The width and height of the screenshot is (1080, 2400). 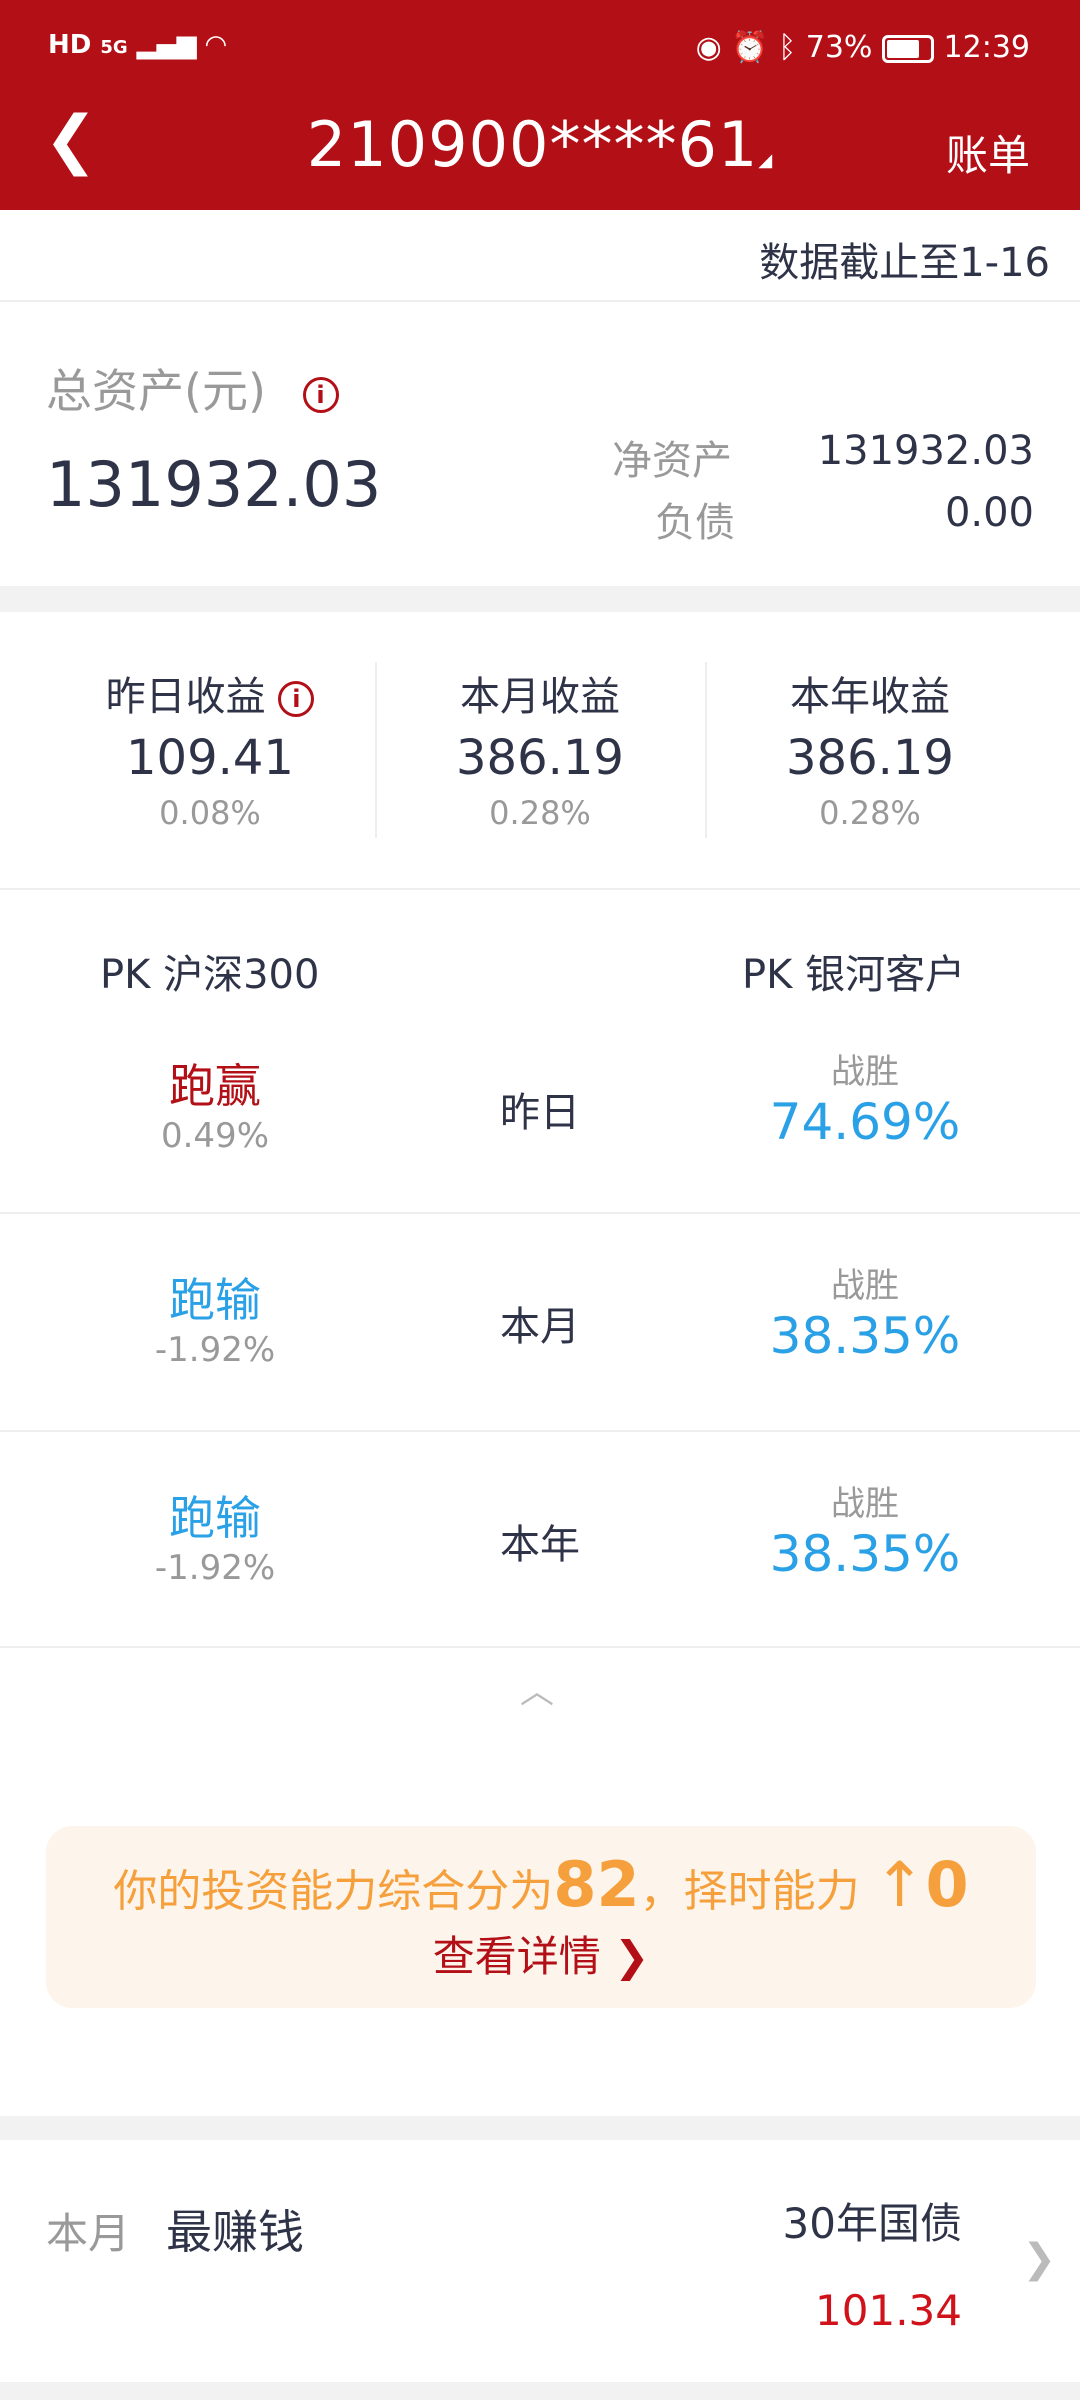 I want to click on eye-icon: ◉, so click(x=708, y=47).